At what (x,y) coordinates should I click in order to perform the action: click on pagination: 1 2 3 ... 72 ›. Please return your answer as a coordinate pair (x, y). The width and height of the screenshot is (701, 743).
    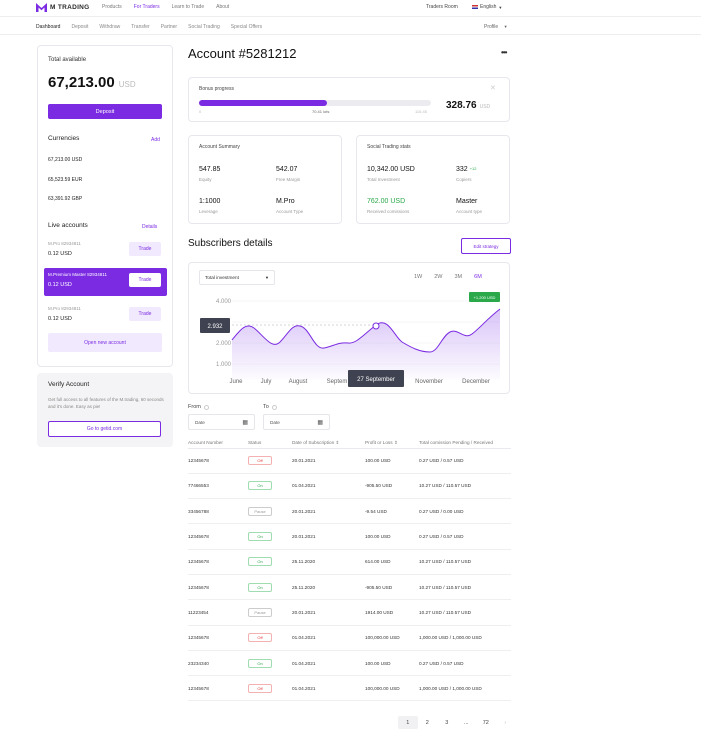
    Looking at the image, I should click on (456, 722).